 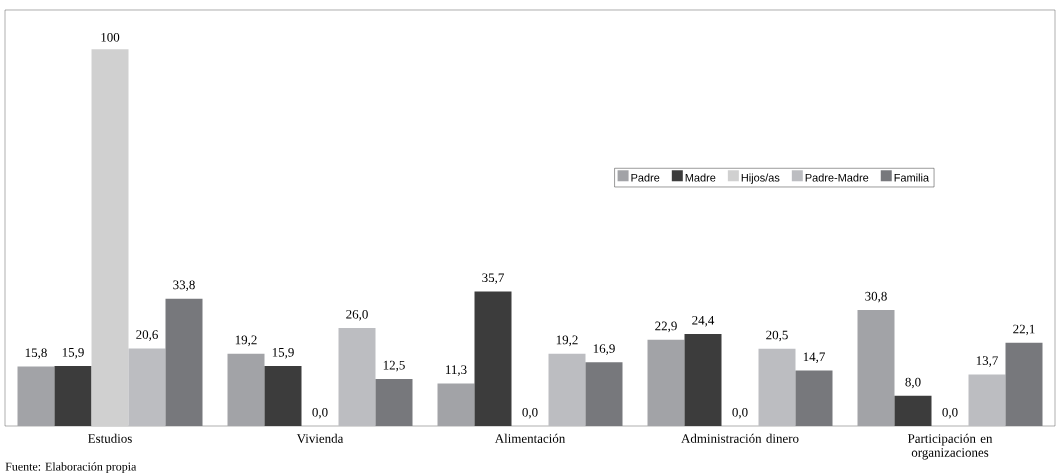 What do you see at coordinates (604, 349) in the screenshot?
I see `data-label: 16,9` at bounding box center [604, 349].